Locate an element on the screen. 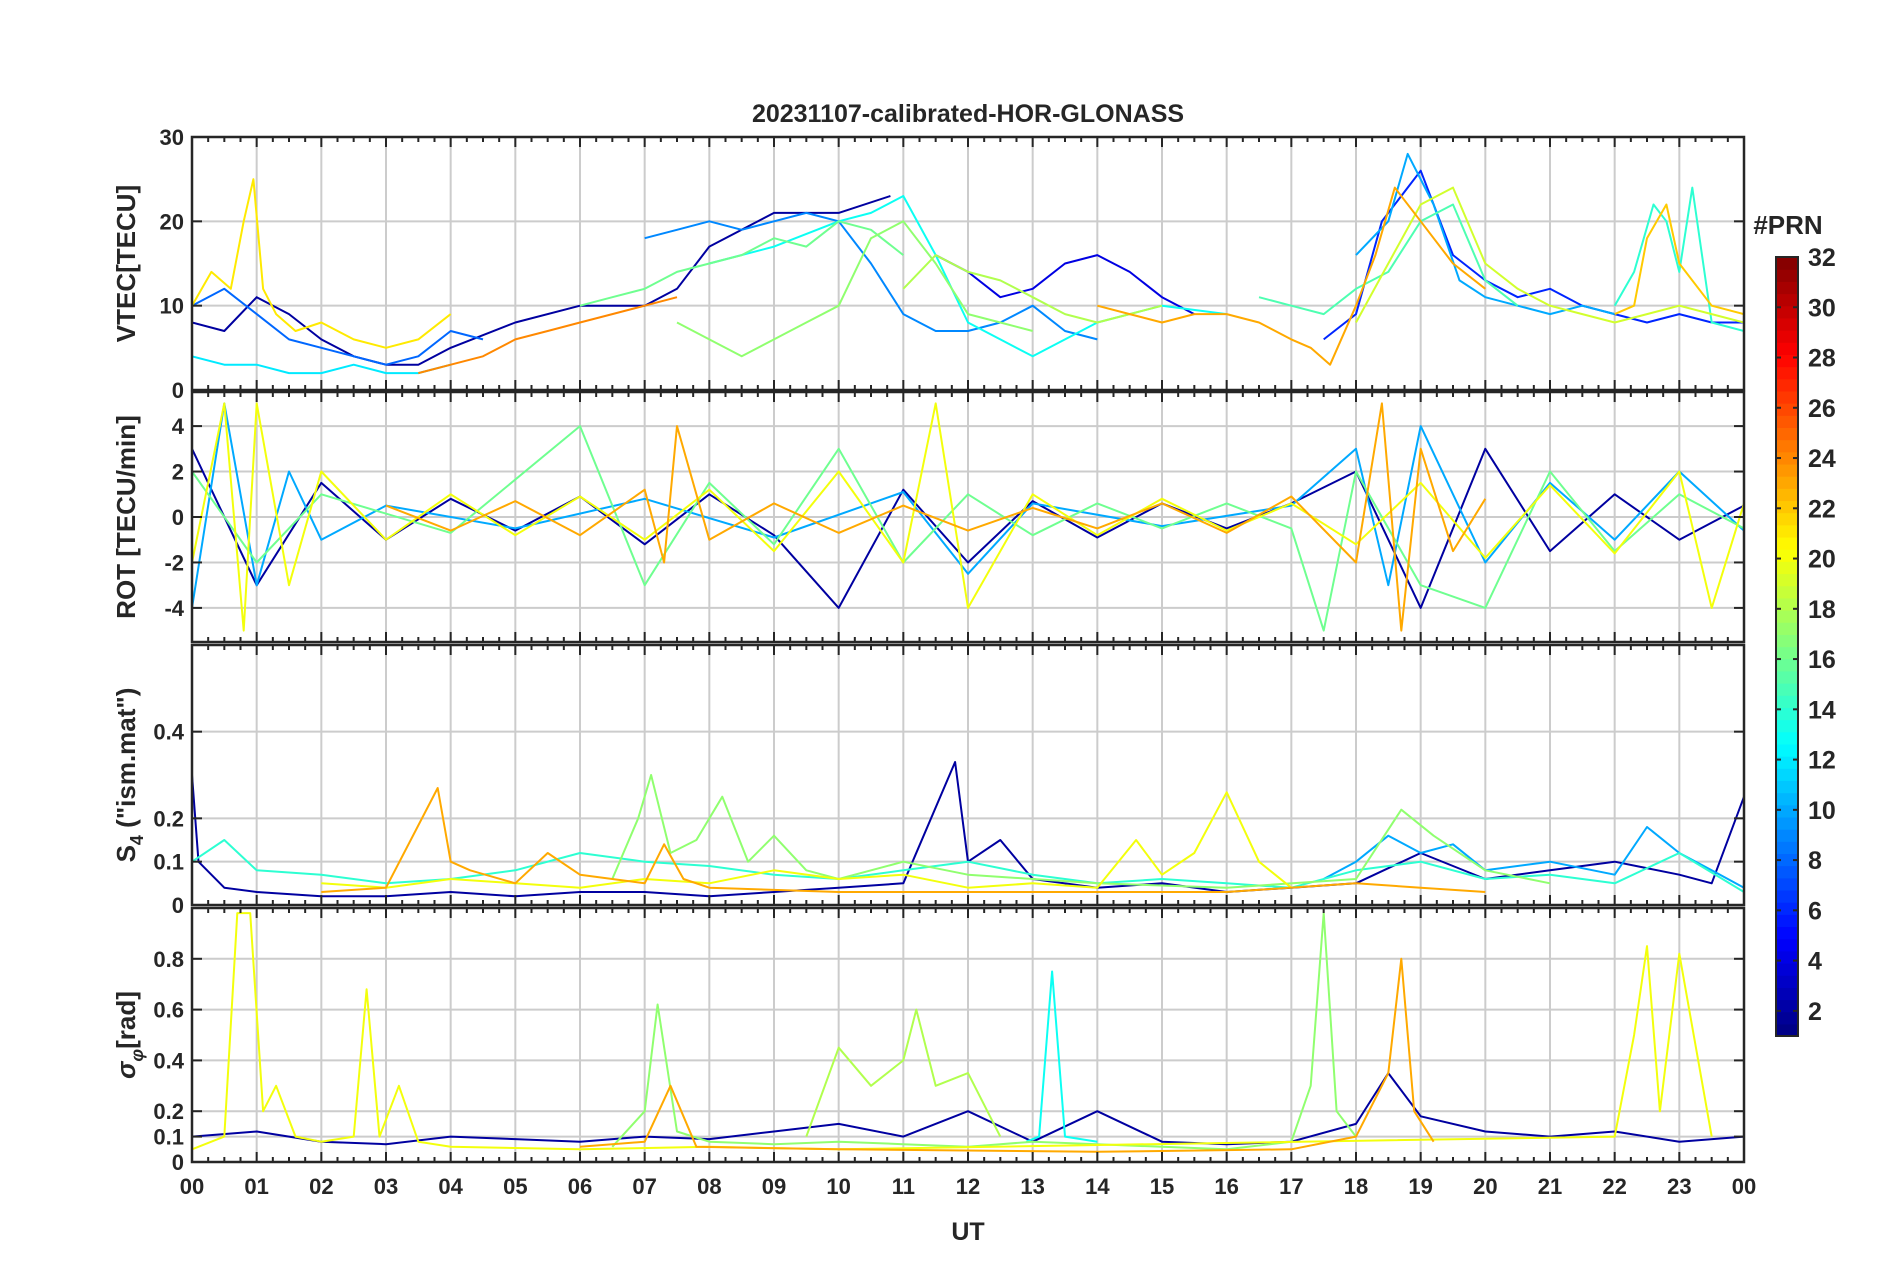  colorbar-tick-label: 12 is located at coordinates (1822, 761).